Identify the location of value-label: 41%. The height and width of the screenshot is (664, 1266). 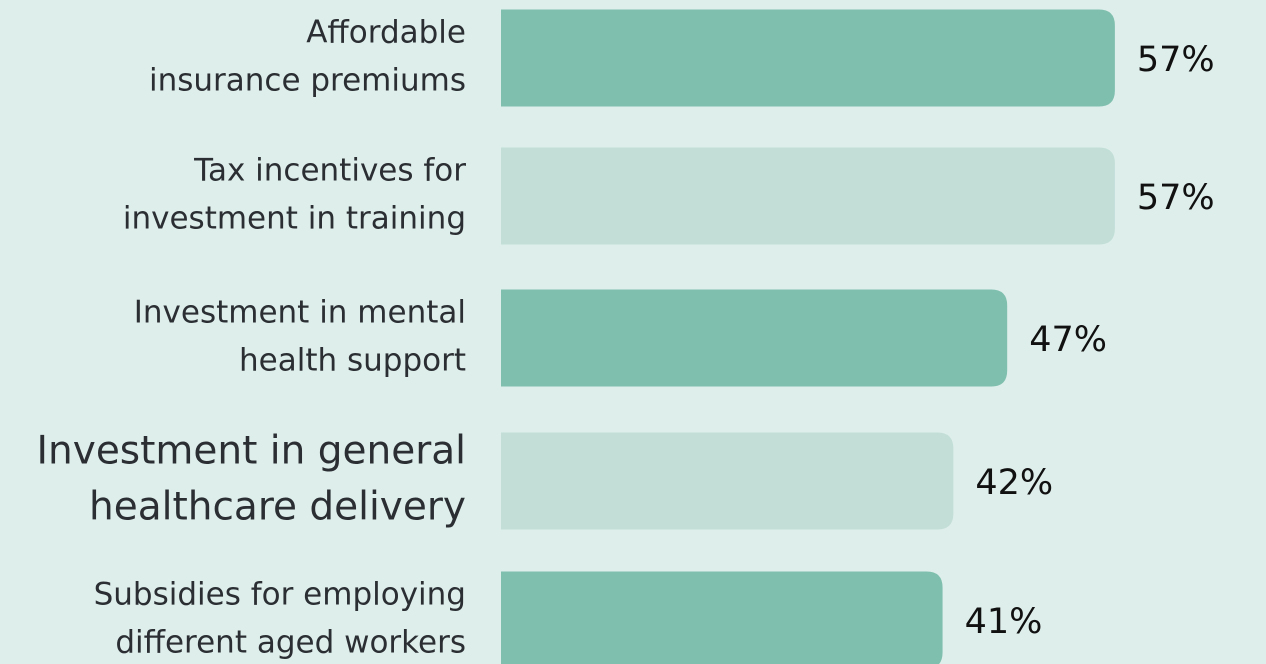
(1004, 622).